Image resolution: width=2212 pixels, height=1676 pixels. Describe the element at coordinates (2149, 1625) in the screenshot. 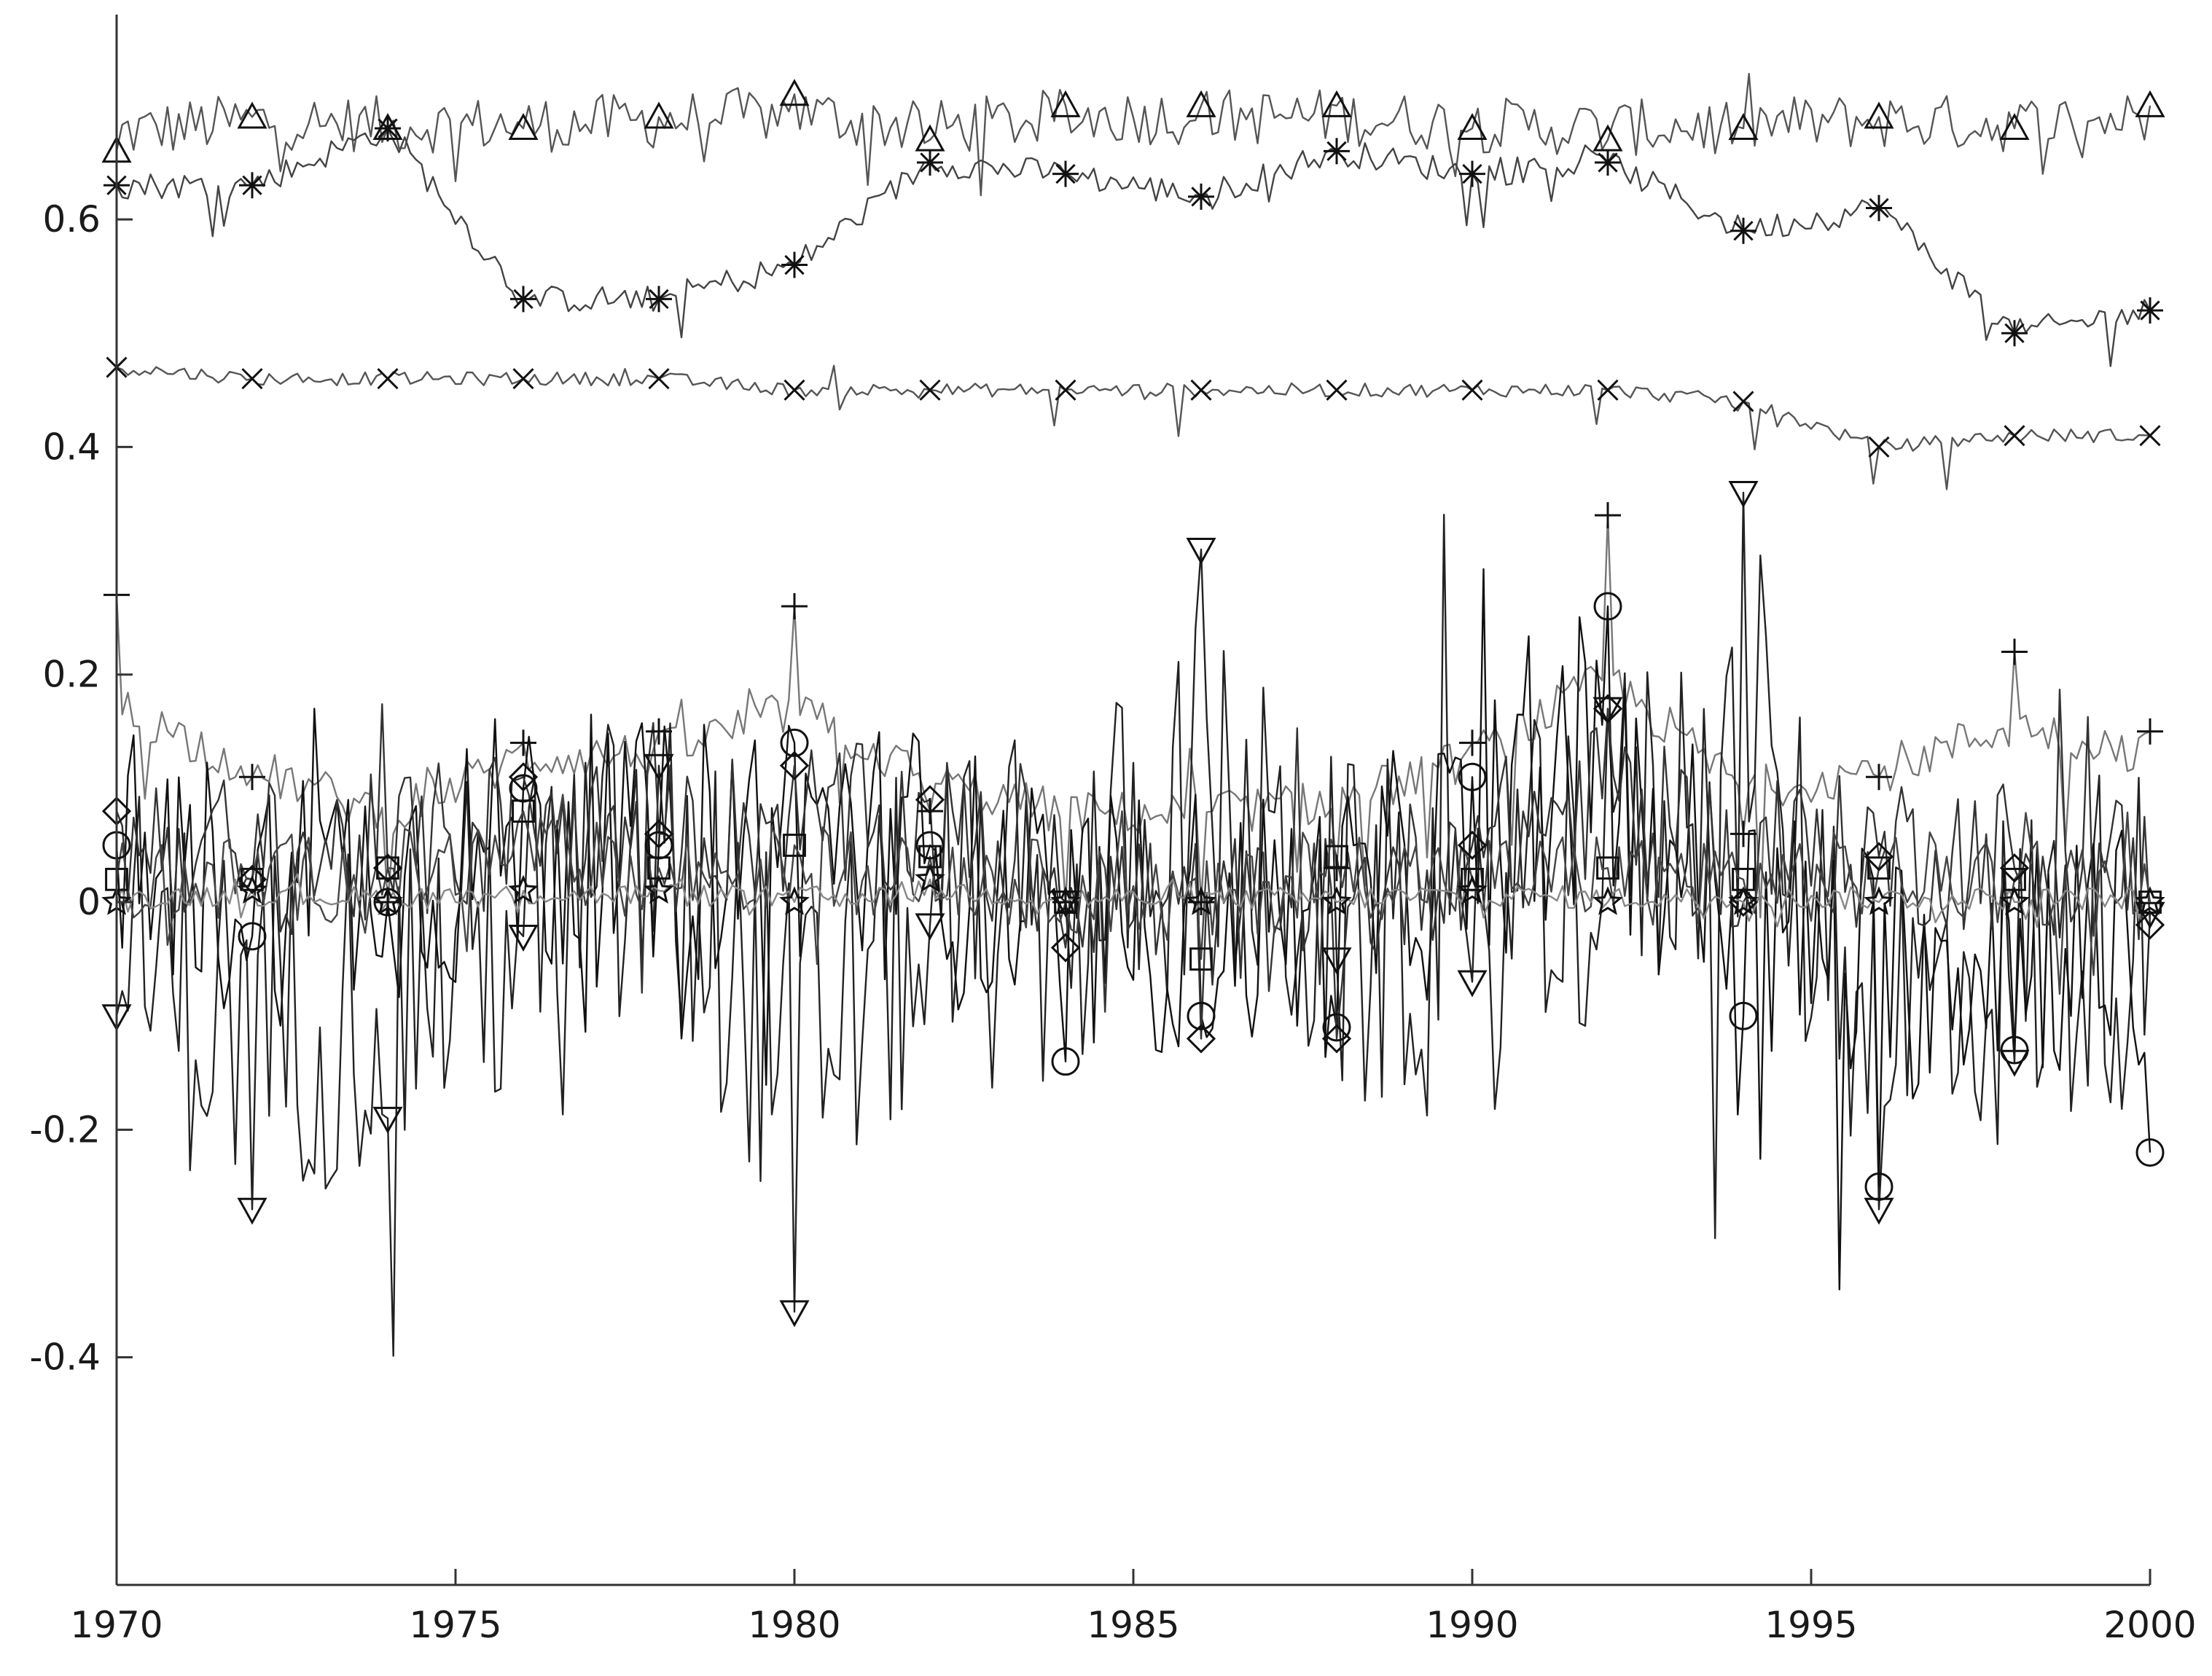

I see `x-tick-label: 2000` at that location.